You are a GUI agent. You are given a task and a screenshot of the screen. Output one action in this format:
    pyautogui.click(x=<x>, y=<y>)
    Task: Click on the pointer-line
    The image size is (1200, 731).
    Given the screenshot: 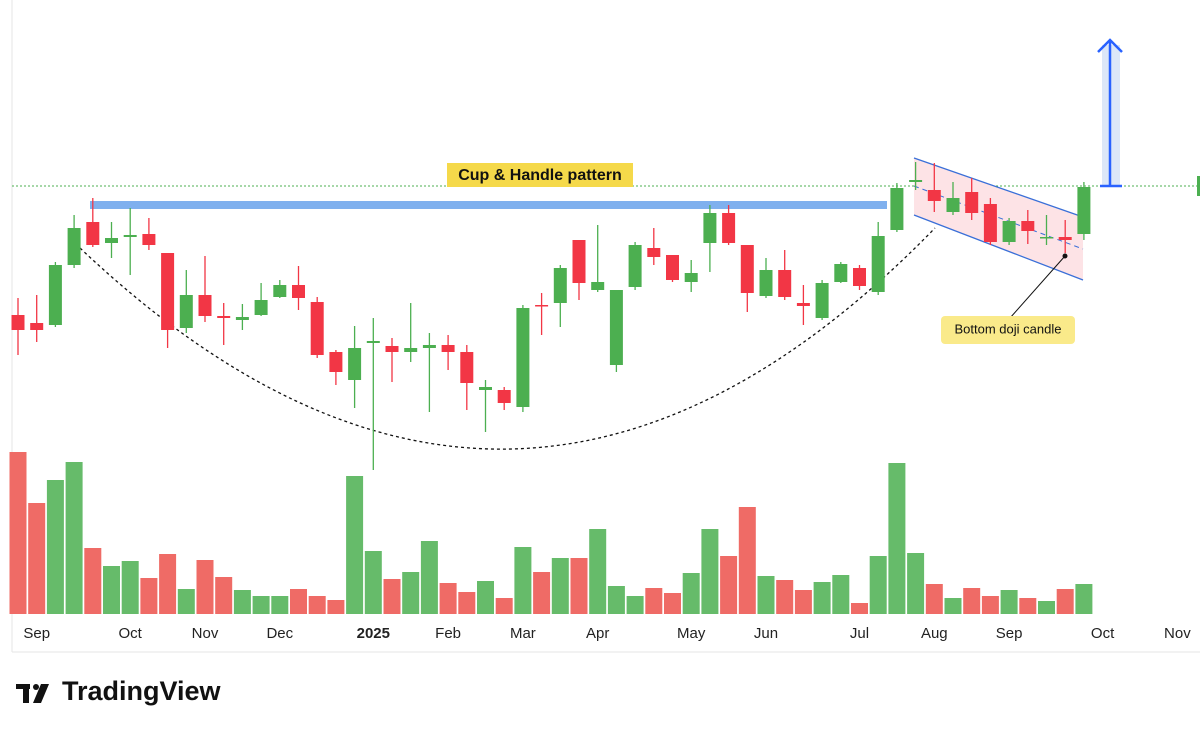 What is the action you would take?
    pyautogui.click(x=1037, y=287)
    